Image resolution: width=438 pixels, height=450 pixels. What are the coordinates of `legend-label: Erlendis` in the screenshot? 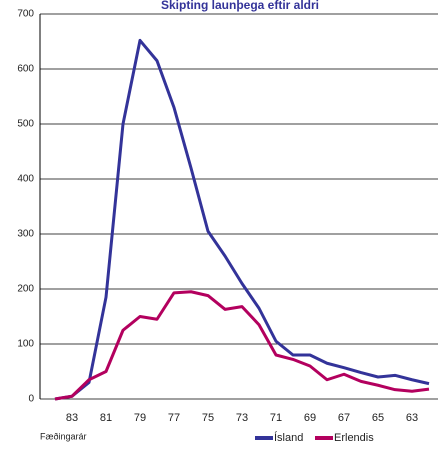 It's located at (354, 438).